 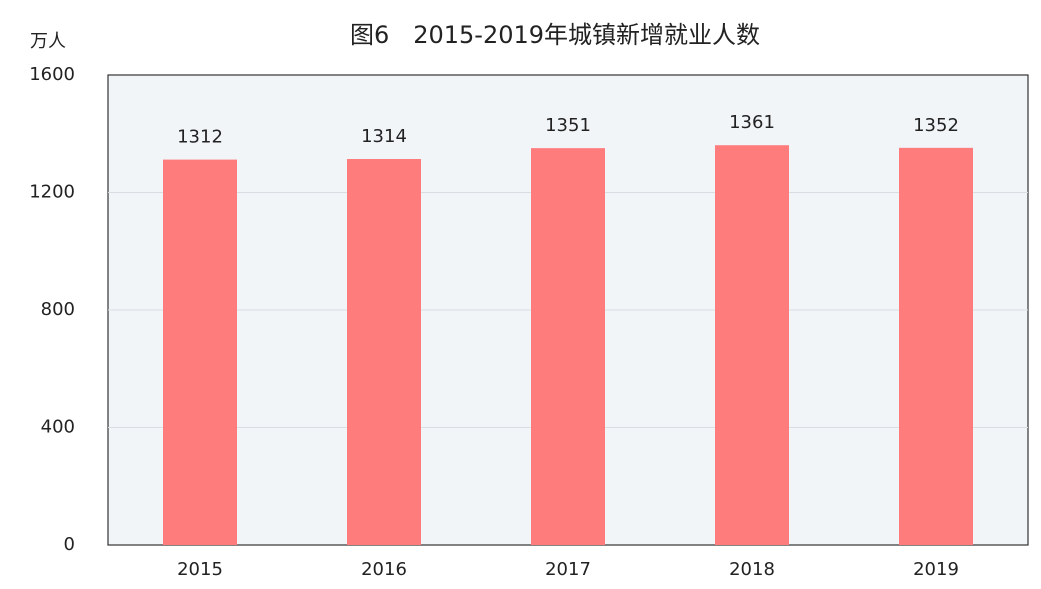 I want to click on y-tick-label: 0, so click(x=69, y=544).